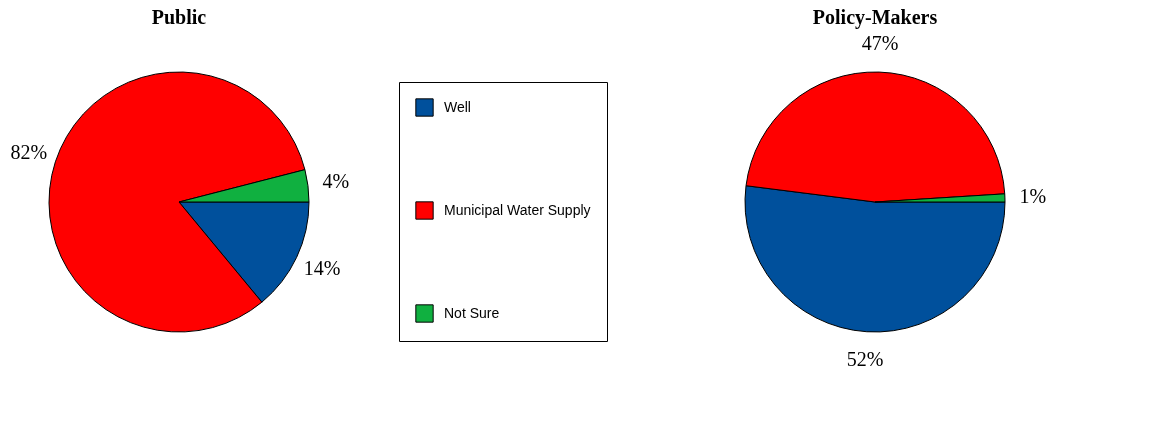 The image size is (1159, 423). What do you see at coordinates (880, 43) in the screenshot?
I see `data-label: 47%` at bounding box center [880, 43].